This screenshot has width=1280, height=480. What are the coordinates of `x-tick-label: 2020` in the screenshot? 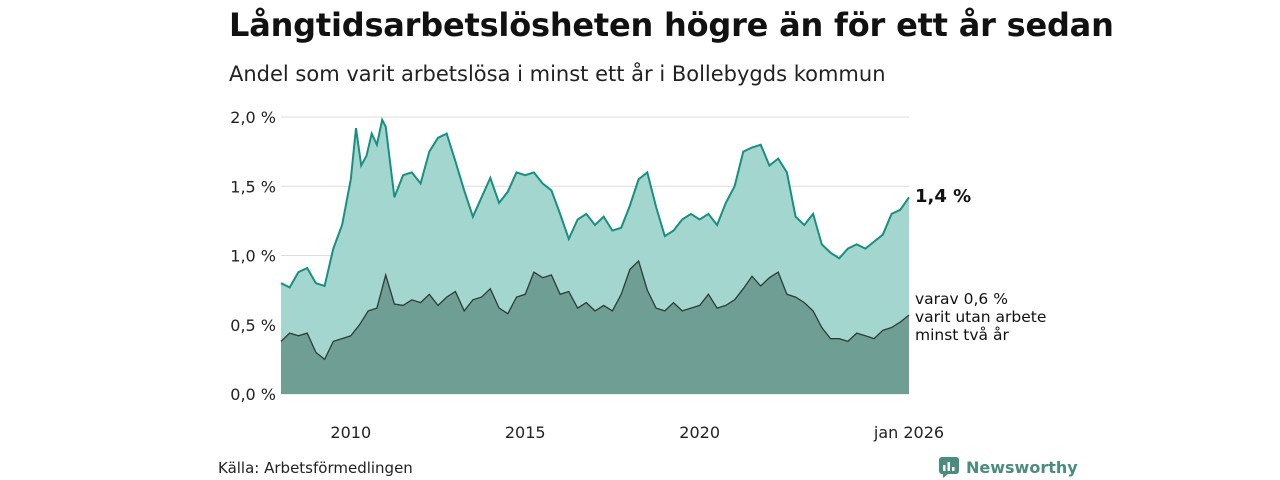 It's located at (699, 432).